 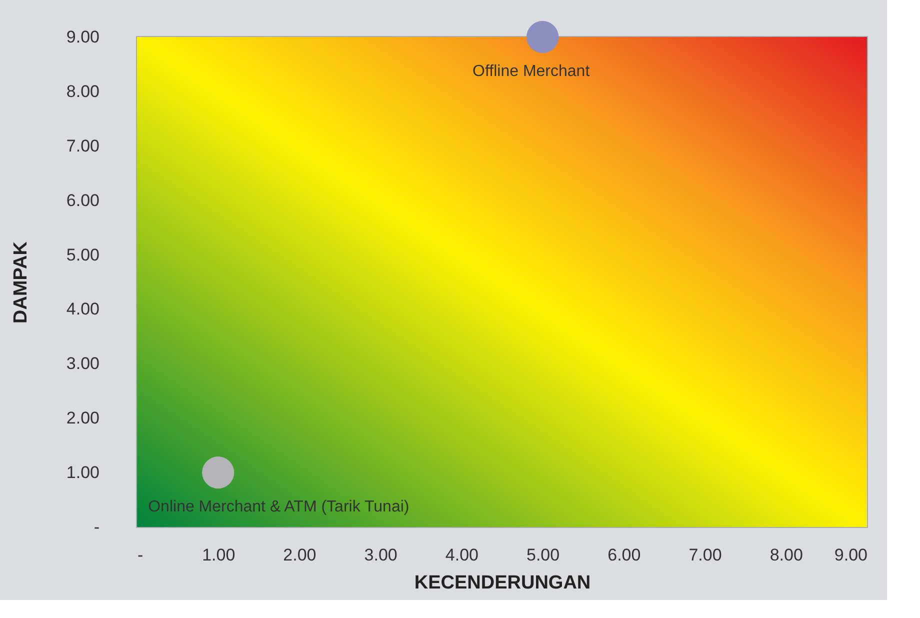 I want to click on x-tick-label: 1.00, so click(x=219, y=555).